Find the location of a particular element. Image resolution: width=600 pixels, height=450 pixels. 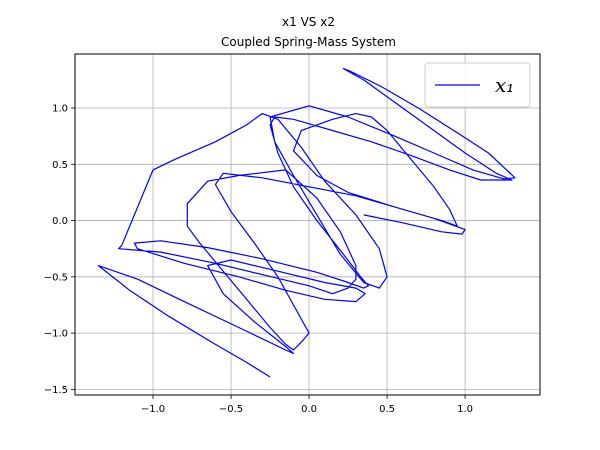

legend: x₁ is located at coordinates (477, 85).